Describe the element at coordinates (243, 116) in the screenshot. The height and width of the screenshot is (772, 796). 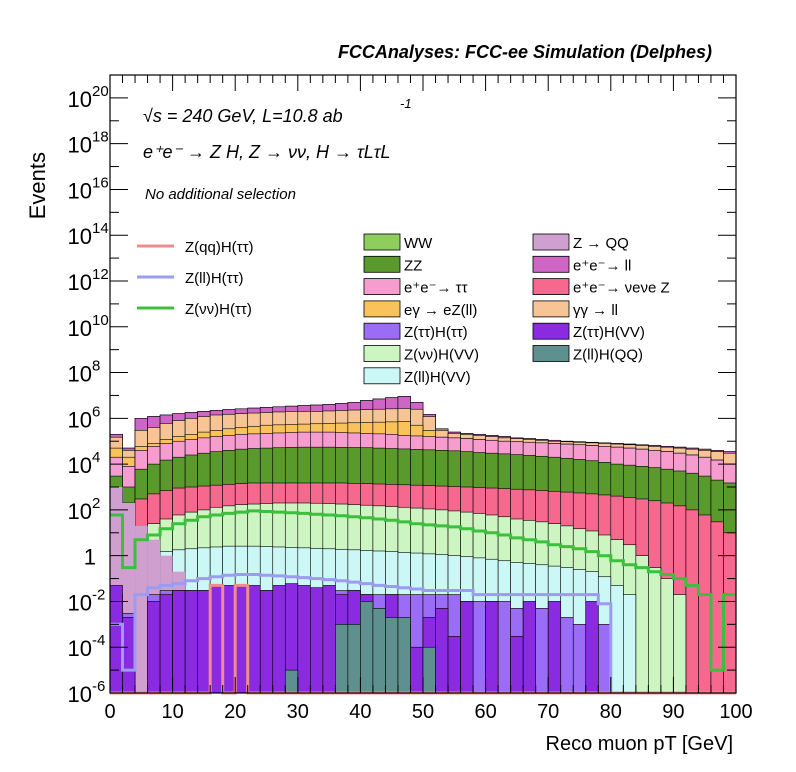
I see `energy-text: √s = 240 GeV, L=10.8 ab` at that location.